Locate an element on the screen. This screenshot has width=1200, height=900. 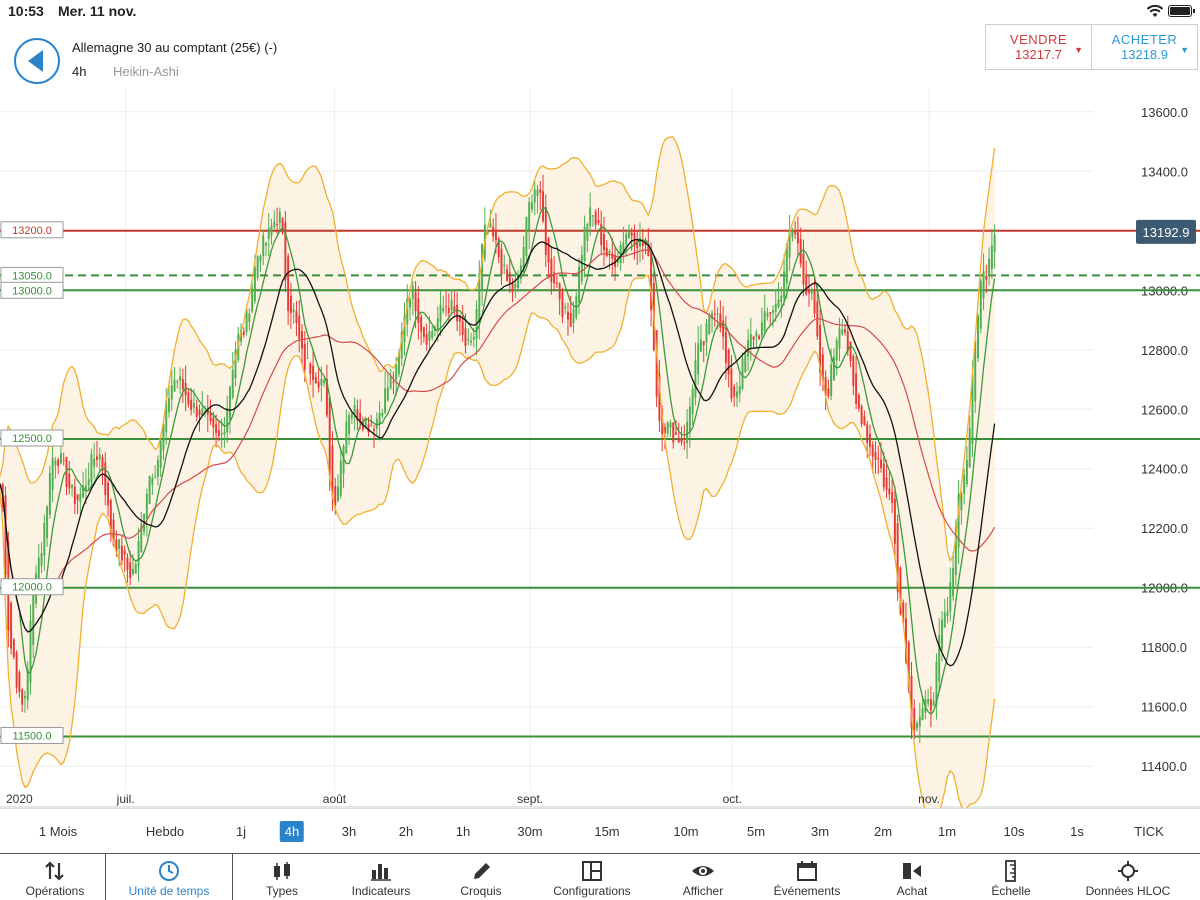
x-tick-label: sept. is located at coordinates (530, 799).